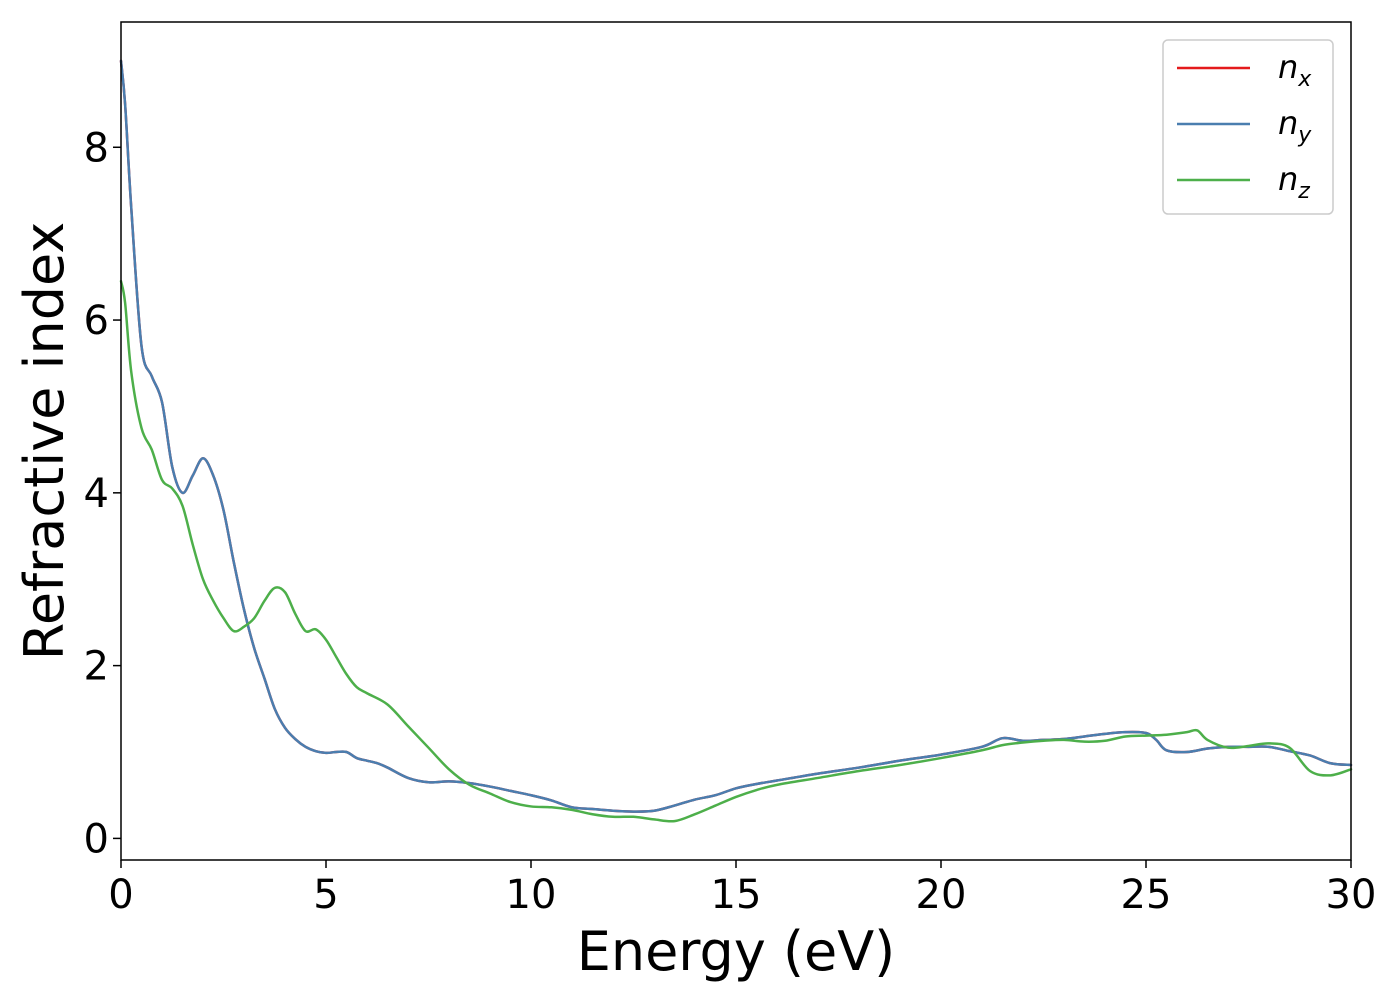 Image resolution: width=1400 pixels, height=1000 pixels. Describe the element at coordinates (1295, 70) in the screenshot. I see `legend-label-x: nx` at that location.